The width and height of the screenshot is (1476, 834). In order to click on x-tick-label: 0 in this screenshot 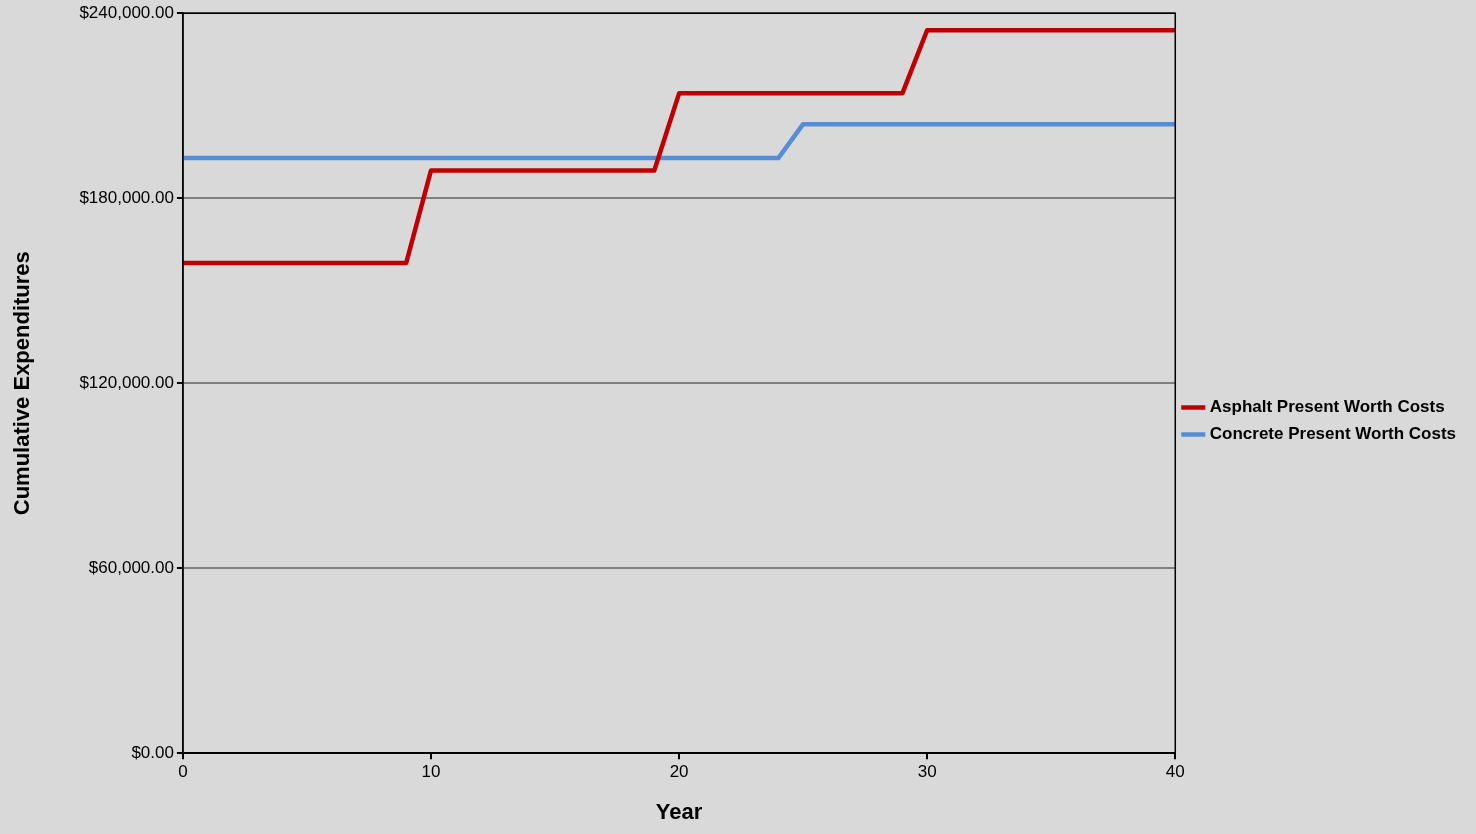, I will do `click(183, 772)`.